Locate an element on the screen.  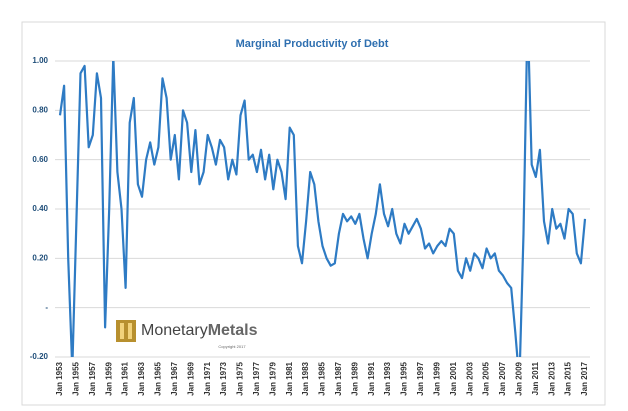
x-tick-label: Jan 1993 is located at coordinates (387, 378).